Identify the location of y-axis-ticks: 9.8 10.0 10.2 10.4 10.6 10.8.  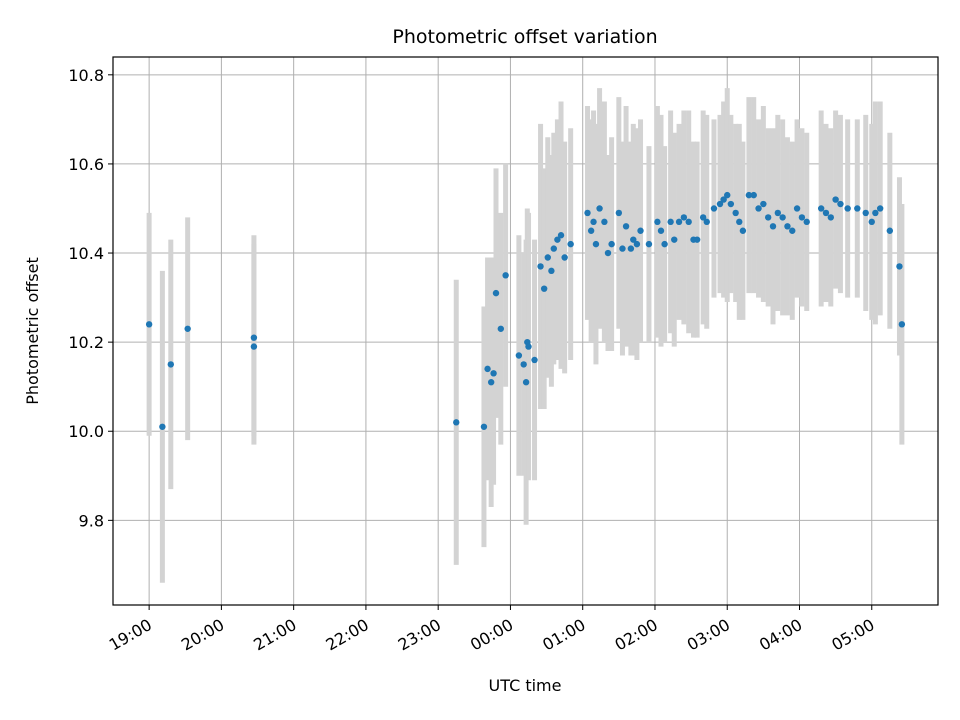
(90, 298).